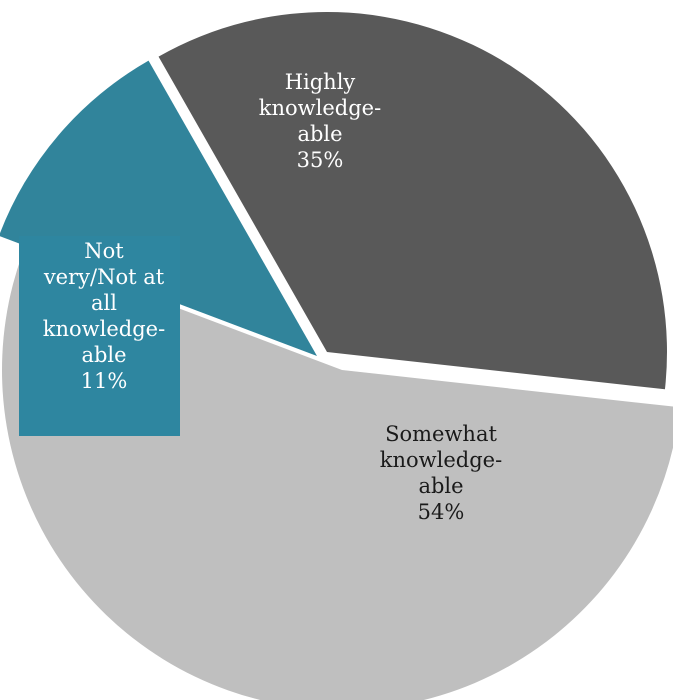 The width and height of the screenshot is (673, 700). Describe the element at coordinates (104, 316) in the screenshot. I see `slice-label-3: Not very/Not at all knowledge-able 11%` at that location.